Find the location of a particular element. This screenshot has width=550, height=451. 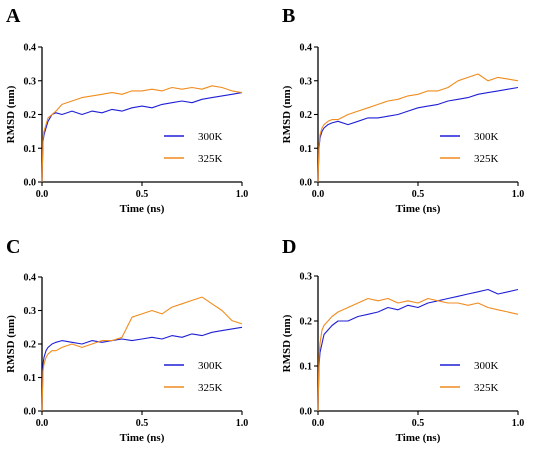

panel-letter: C is located at coordinates (13, 247).